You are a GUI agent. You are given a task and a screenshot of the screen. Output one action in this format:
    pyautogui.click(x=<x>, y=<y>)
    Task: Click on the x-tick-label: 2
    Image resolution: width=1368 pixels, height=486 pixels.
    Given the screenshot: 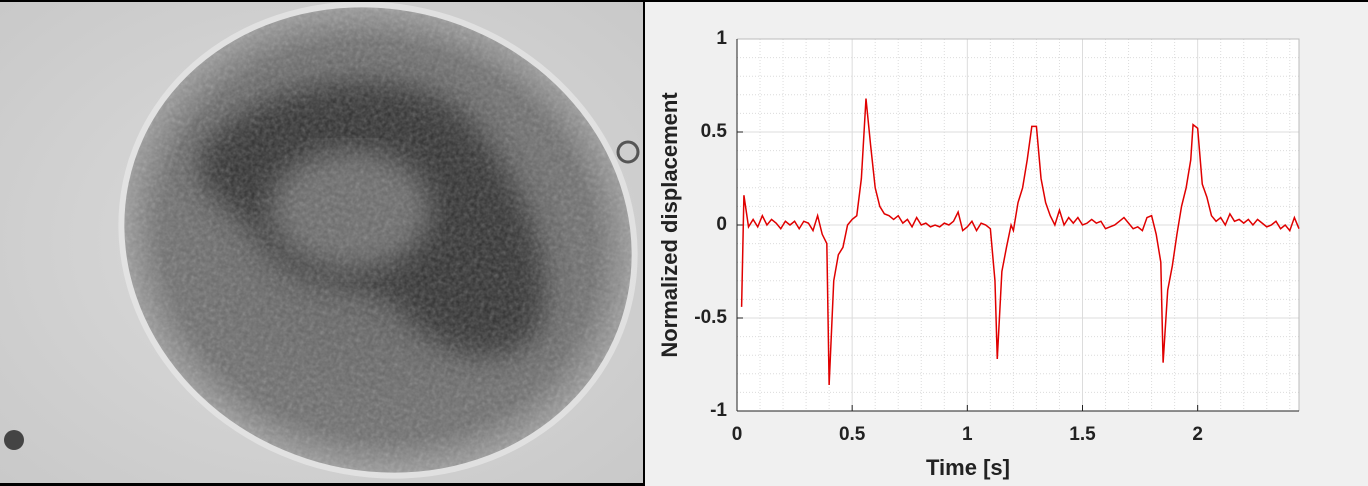 What is the action you would take?
    pyautogui.click(x=1197, y=434)
    